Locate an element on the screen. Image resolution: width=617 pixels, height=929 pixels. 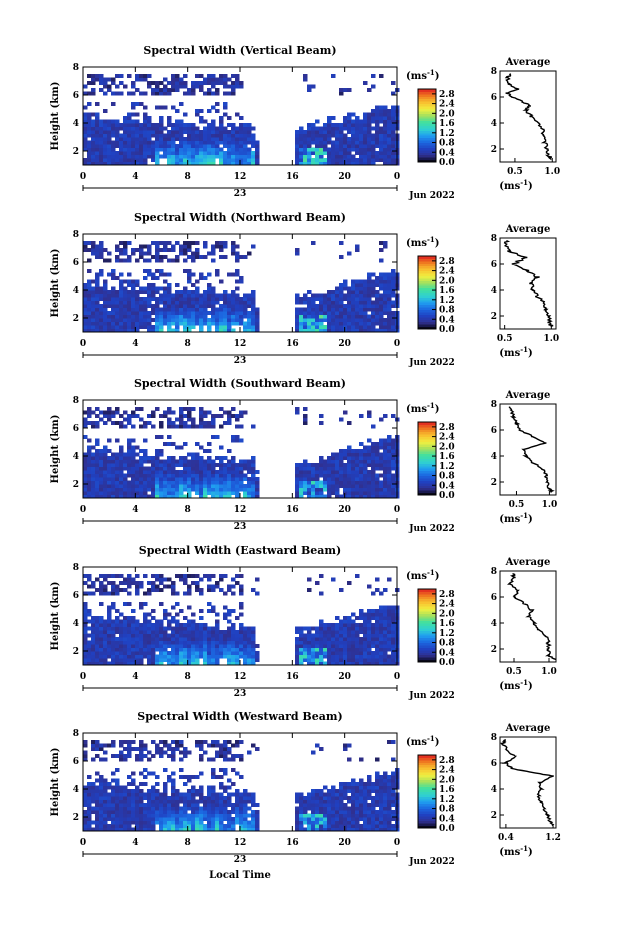
y-tick-label: 2 is located at coordinates (76, 152).